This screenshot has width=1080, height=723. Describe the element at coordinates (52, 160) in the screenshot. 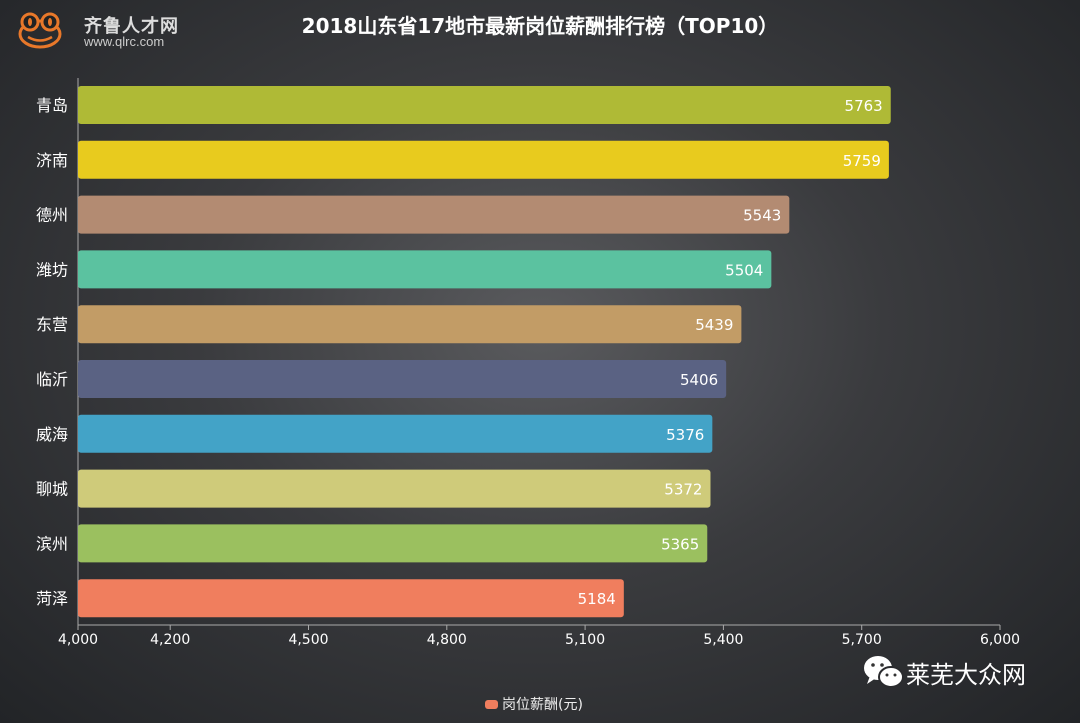

I see `category-label: 济南` at that location.